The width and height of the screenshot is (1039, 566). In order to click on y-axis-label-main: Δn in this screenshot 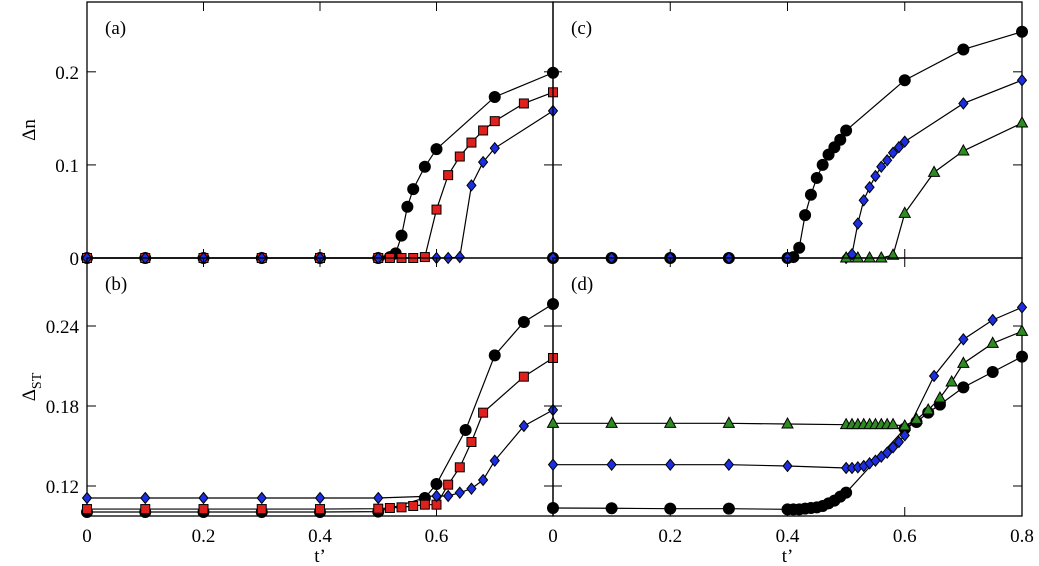, I will do `click(29, 130)`.